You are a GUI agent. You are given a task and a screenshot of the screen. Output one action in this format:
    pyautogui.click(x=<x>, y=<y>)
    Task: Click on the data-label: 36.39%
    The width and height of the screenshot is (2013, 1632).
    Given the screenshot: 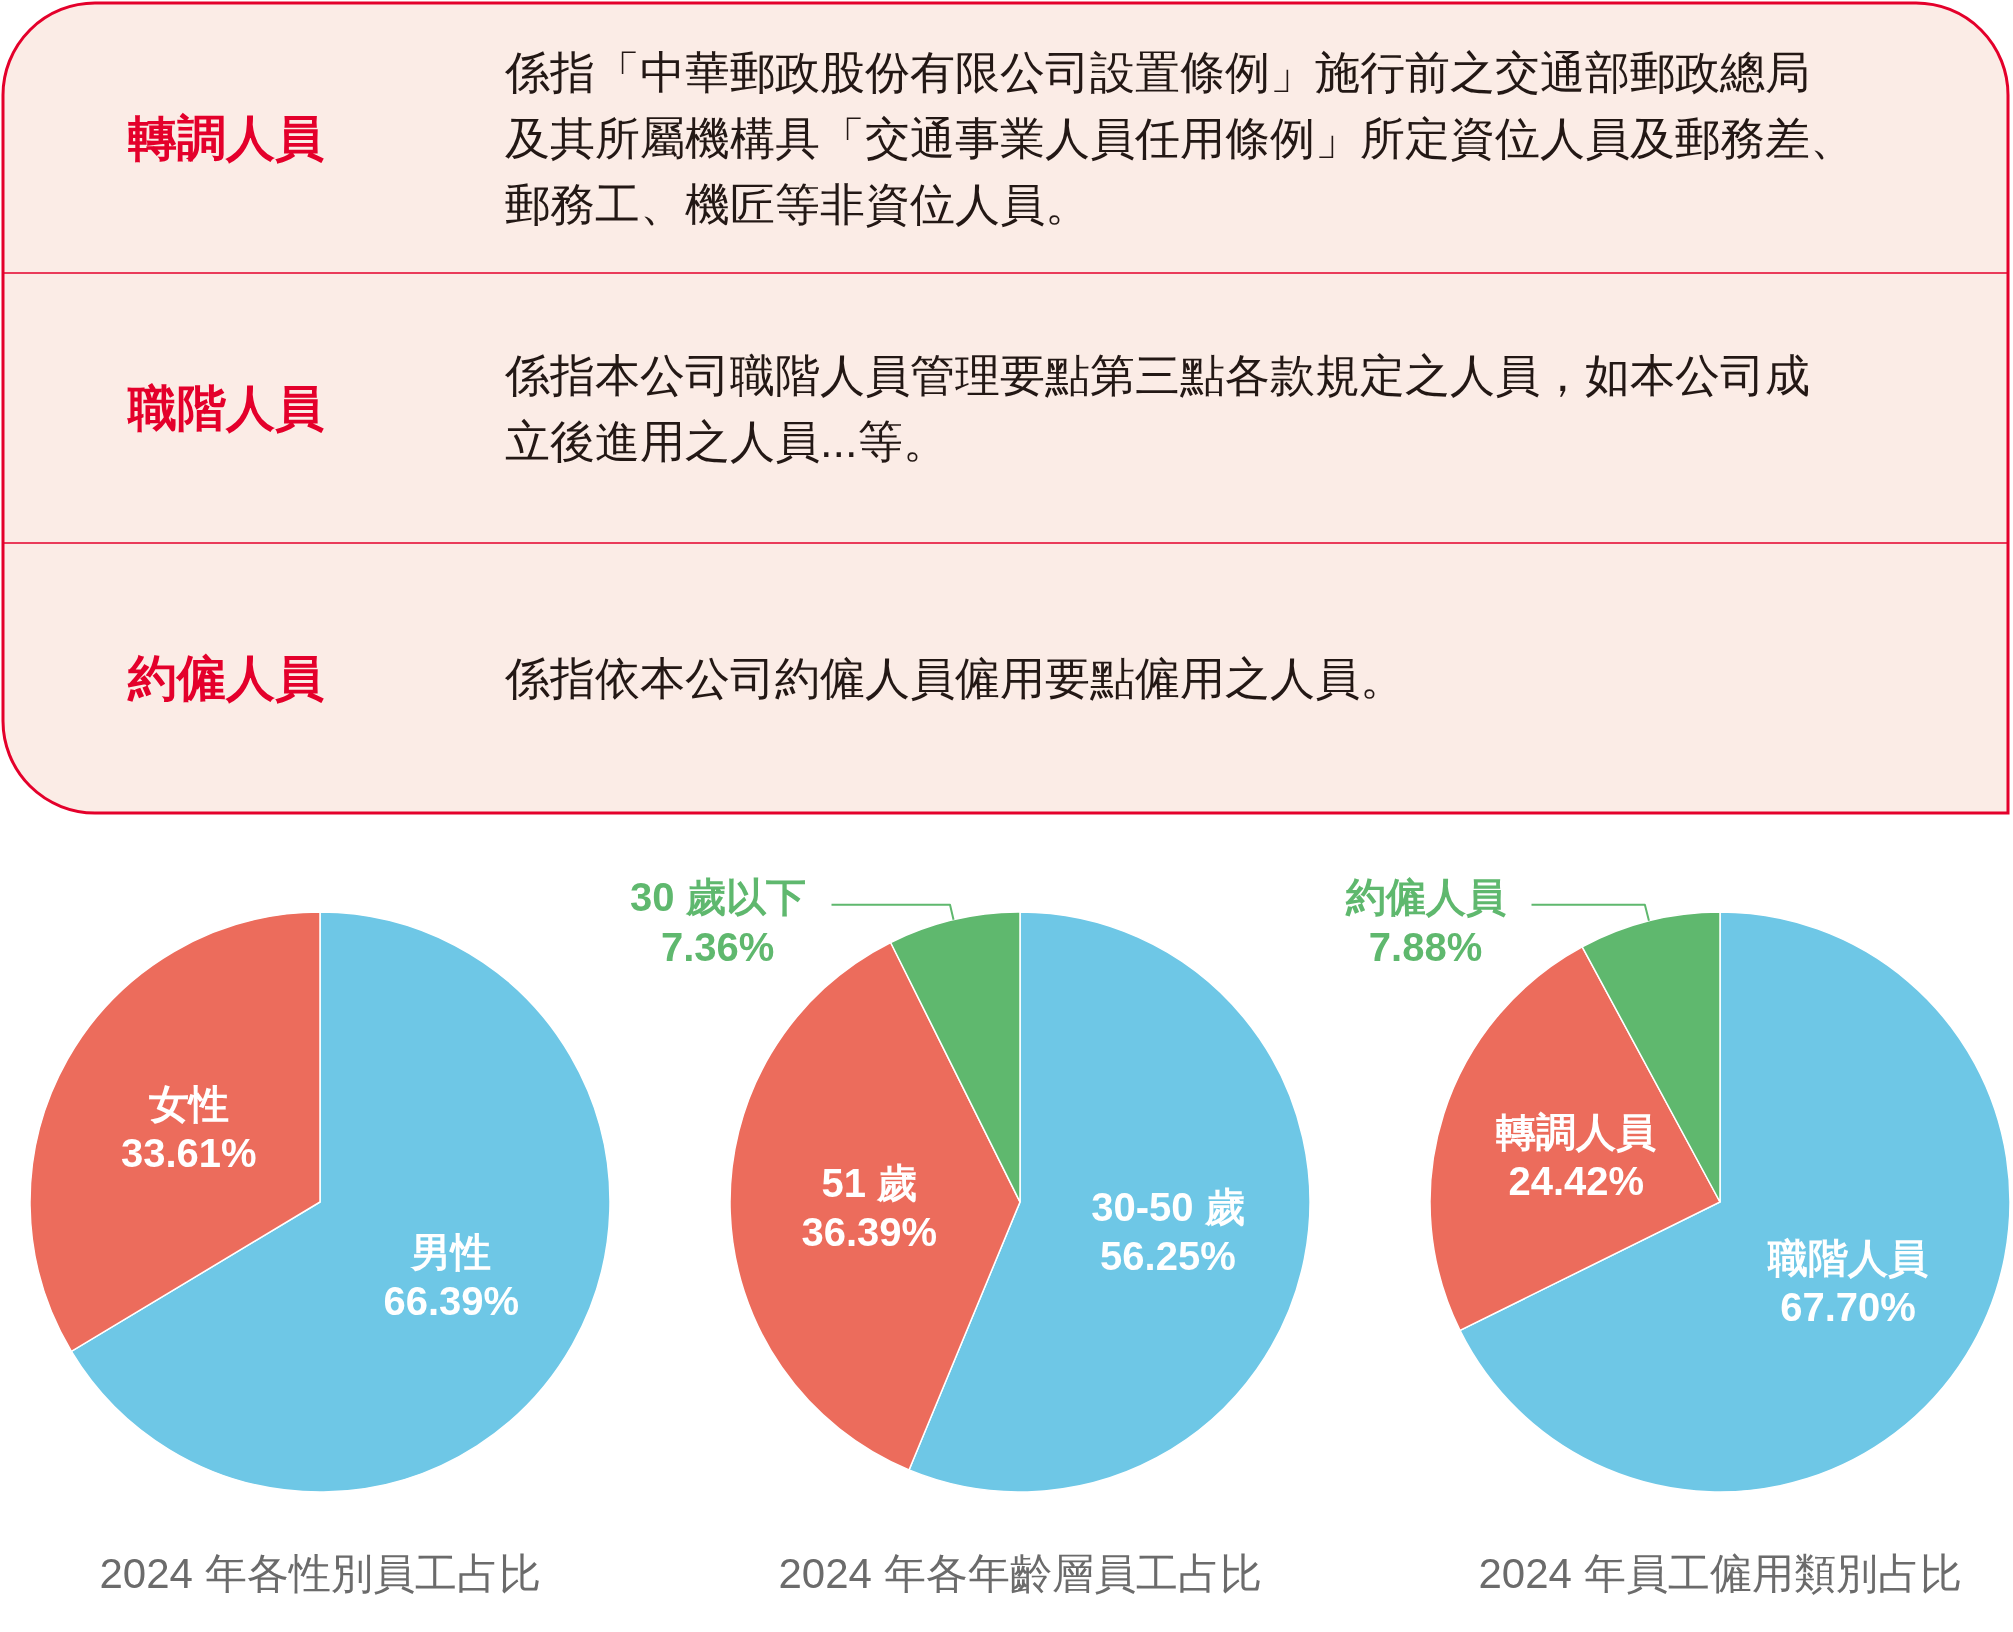 What is the action you would take?
    pyautogui.click(x=869, y=1232)
    